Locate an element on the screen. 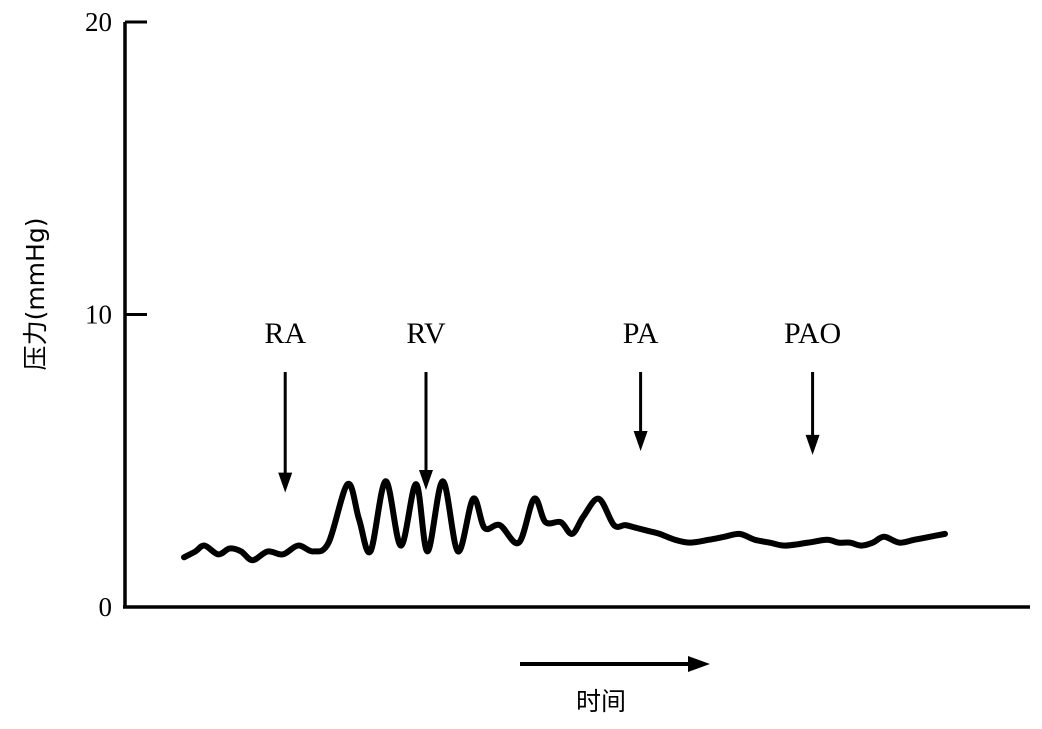 The image size is (1042, 729). annotation-label-ra: RA is located at coordinates (285, 333).